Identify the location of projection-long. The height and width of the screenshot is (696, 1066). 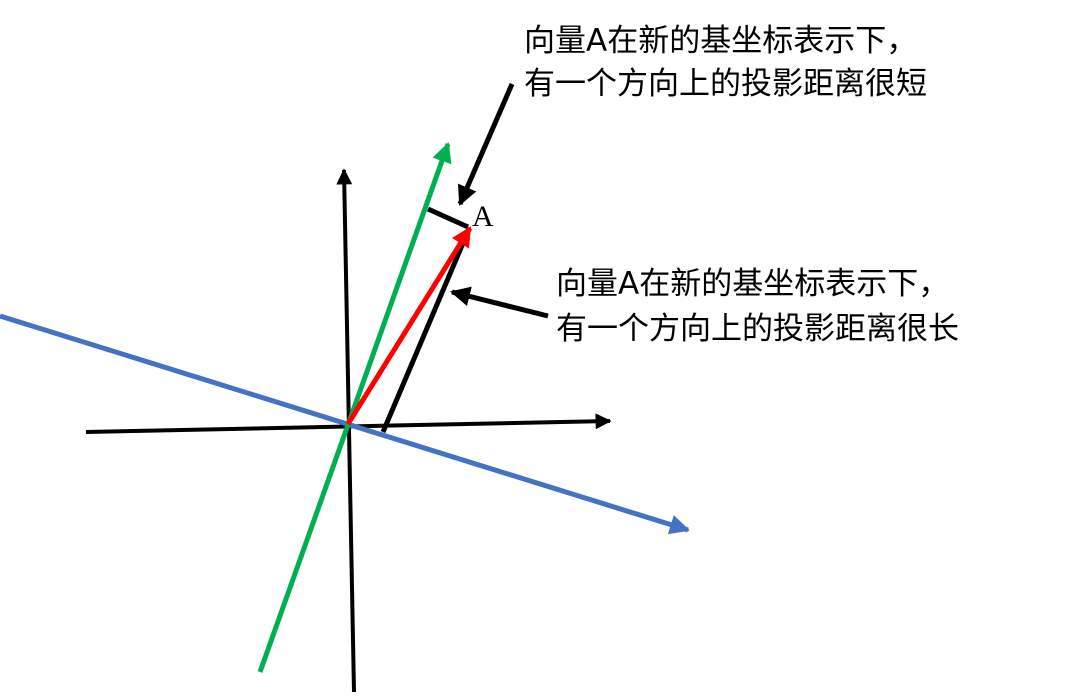
(424, 334).